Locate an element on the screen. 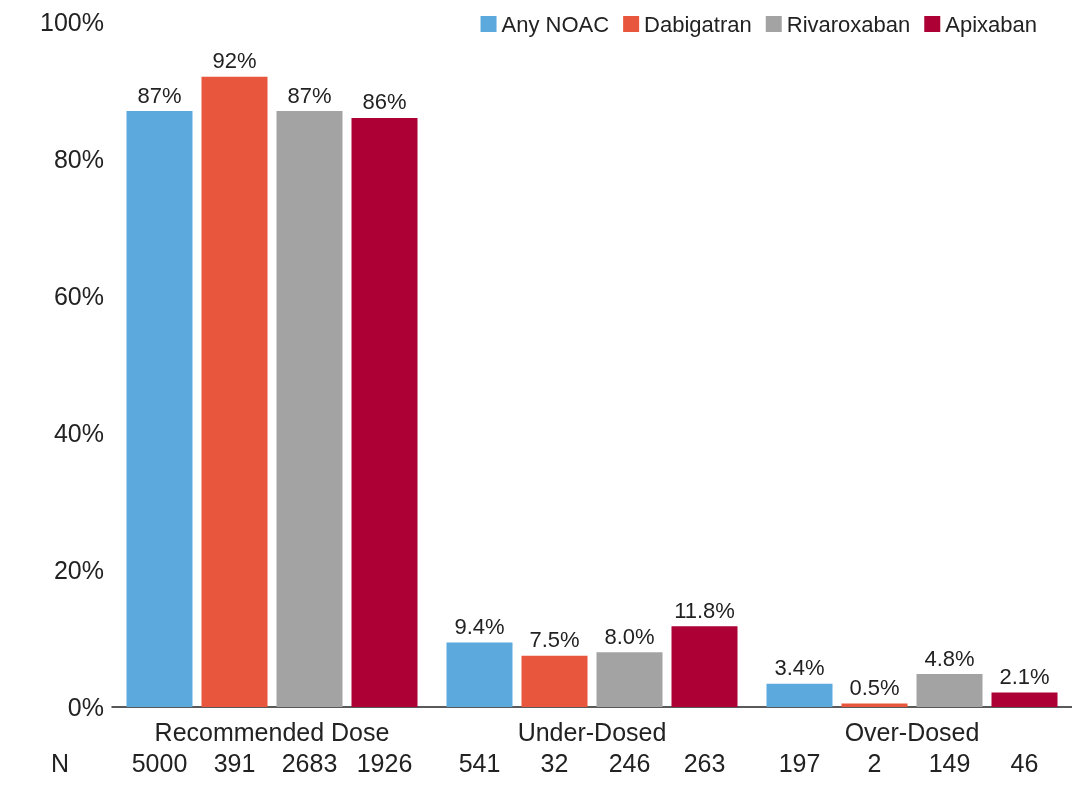 The width and height of the screenshot is (1072, 789). legend-label: Any NOAC is located at coordinates (555, 24).